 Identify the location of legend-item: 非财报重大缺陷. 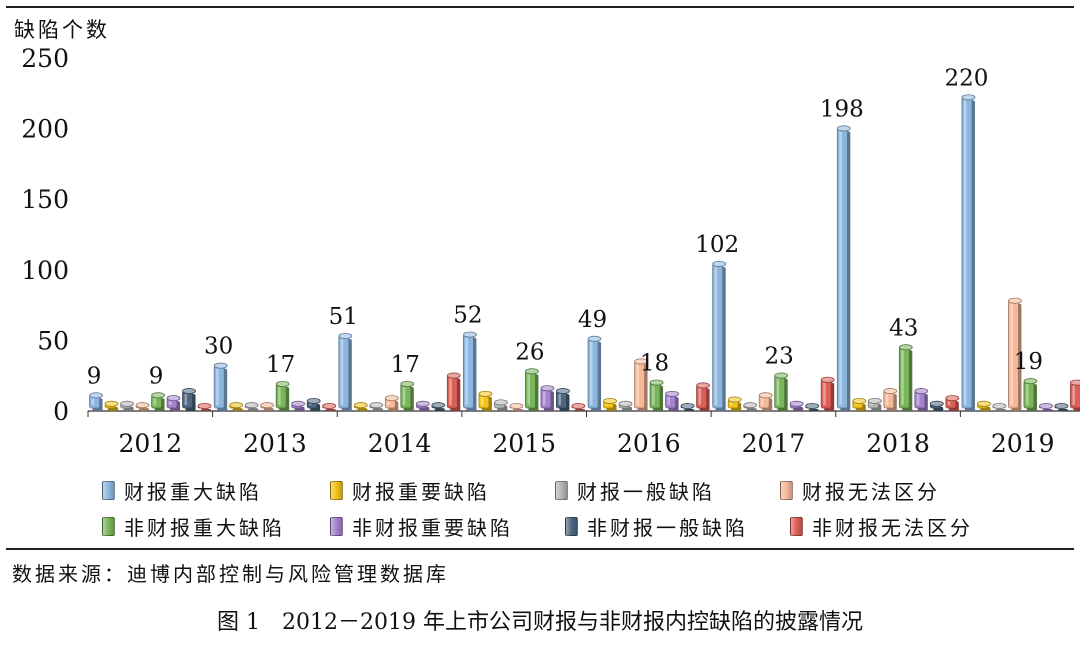
(216, 526).